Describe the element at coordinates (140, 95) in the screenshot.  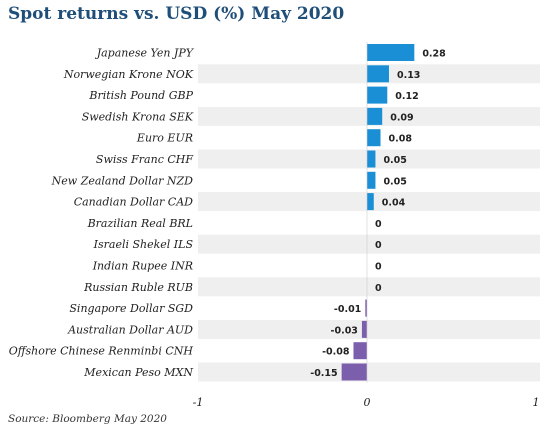
I see `category-label: British Pound GBP` at that location.